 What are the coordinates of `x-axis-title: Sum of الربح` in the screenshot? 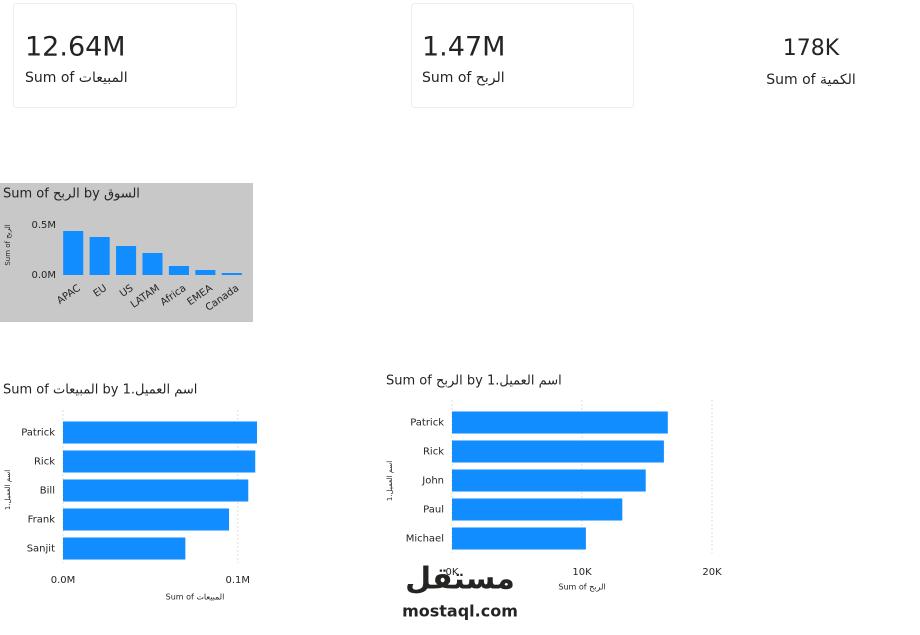 It's located at (581, 587).